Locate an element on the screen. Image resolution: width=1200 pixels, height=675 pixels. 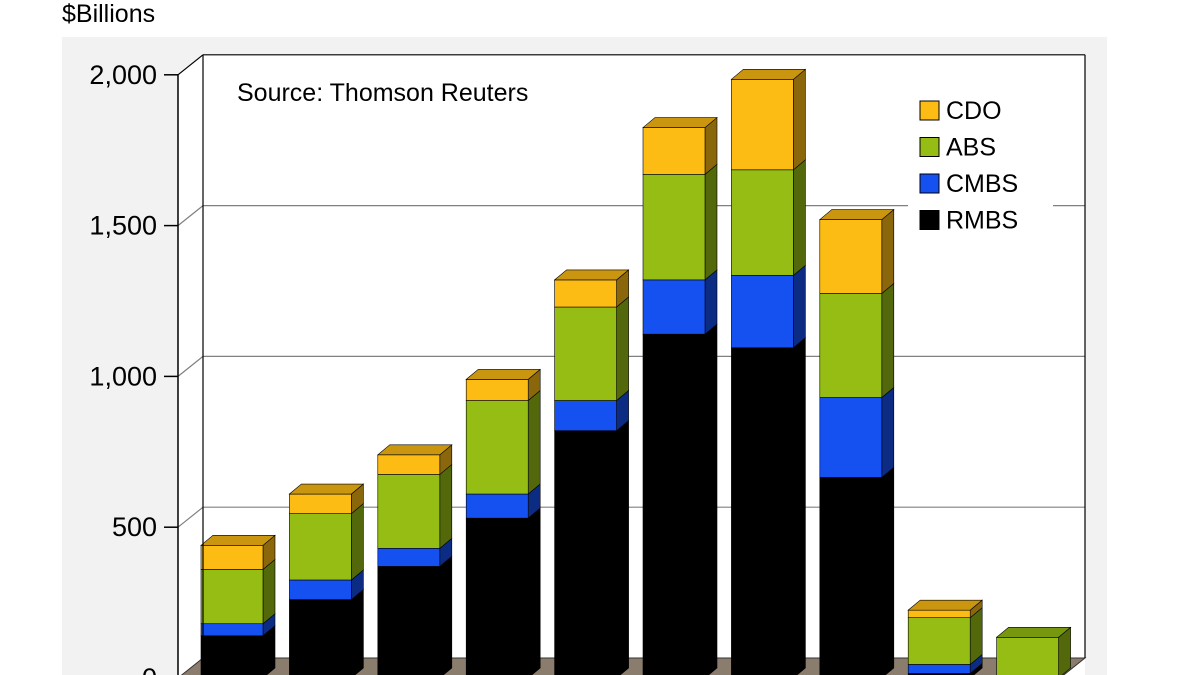
legend-swatch-cdo is located at coordinates (929, 110).